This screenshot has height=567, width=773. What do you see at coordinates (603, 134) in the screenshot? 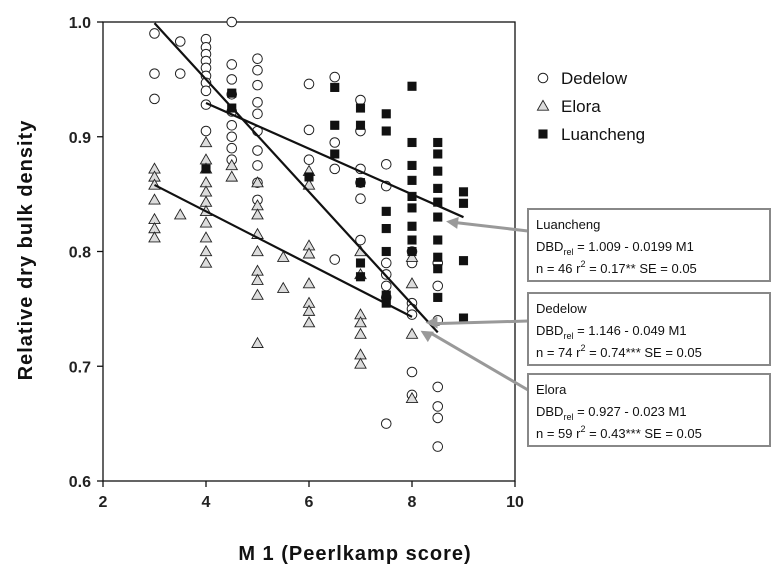
I see `legend-label-luancheng: Luancheng` at bounding box center [603, 134].